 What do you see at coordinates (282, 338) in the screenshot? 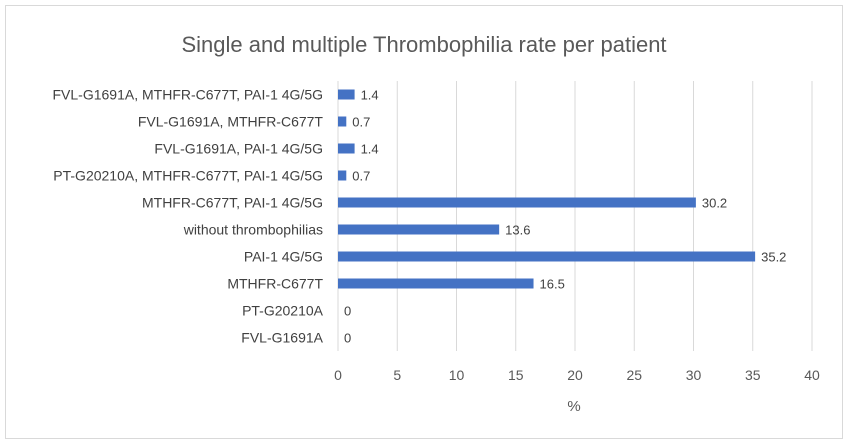
I see `category-label: FVL-G1691A` at bounding box center [282, 338].